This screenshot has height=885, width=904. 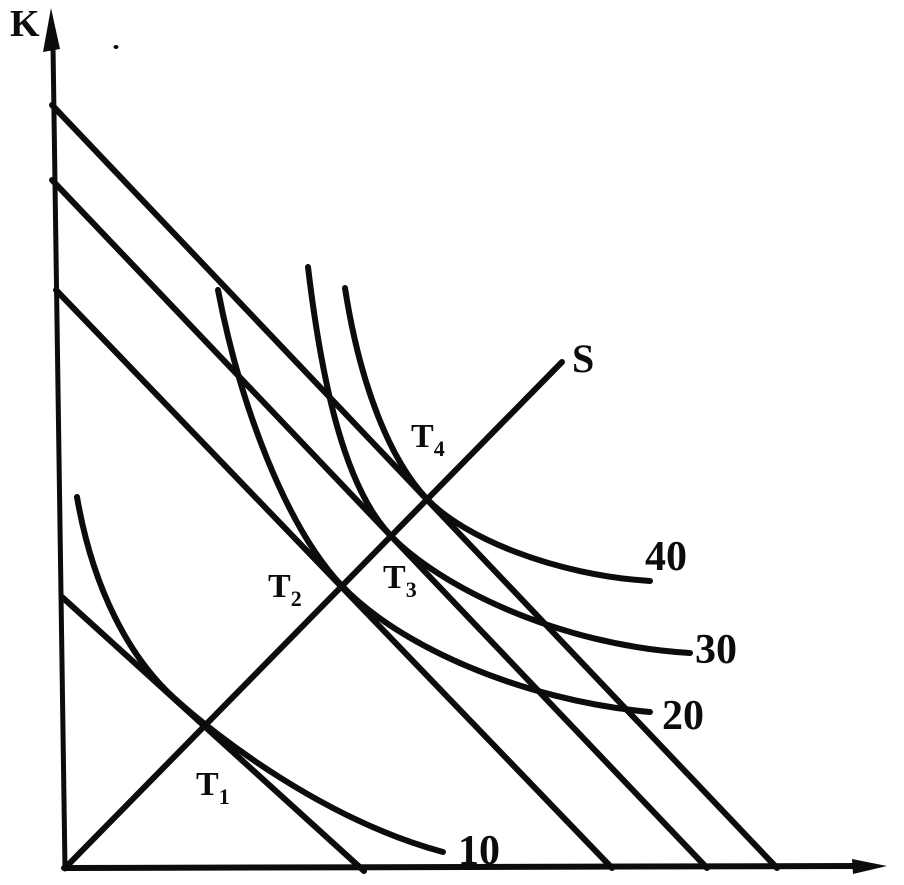 I want to click on isoquant-label-20: 20, so click(x=683, y=716).